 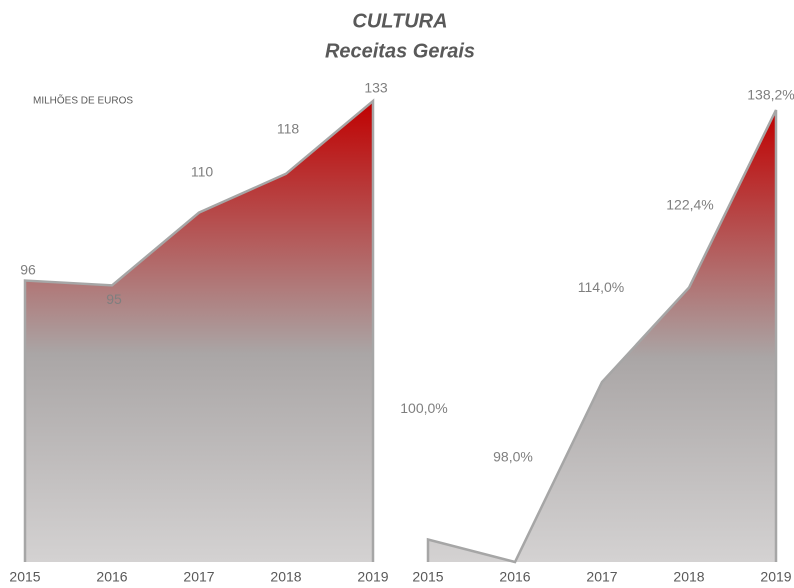 I want to click on data-label: 98,0%, so click(x=513, y=457).